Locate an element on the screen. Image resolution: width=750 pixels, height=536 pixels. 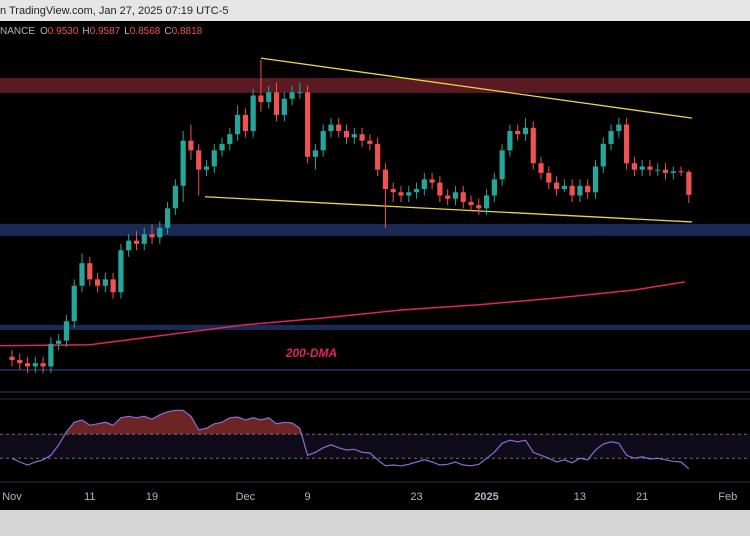
ohlc-name: C is located at coordinates (167, 31).